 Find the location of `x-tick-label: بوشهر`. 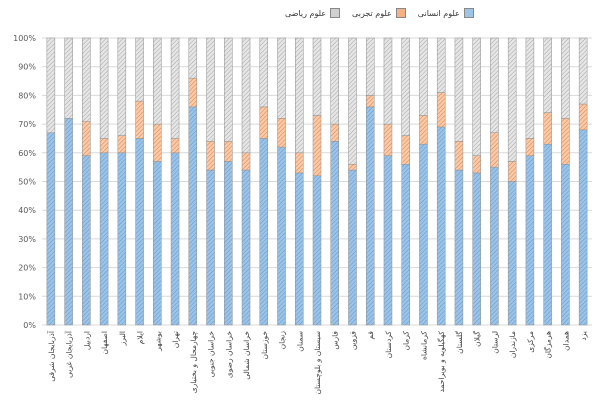

x-tick-label: بوشهر is located at coordinates (157, 341).